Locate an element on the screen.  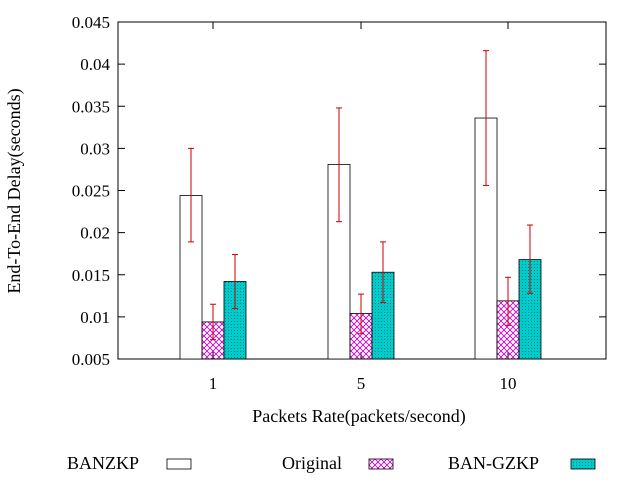
y-tick-label: 0.035 is located at coordinates (91, 106).